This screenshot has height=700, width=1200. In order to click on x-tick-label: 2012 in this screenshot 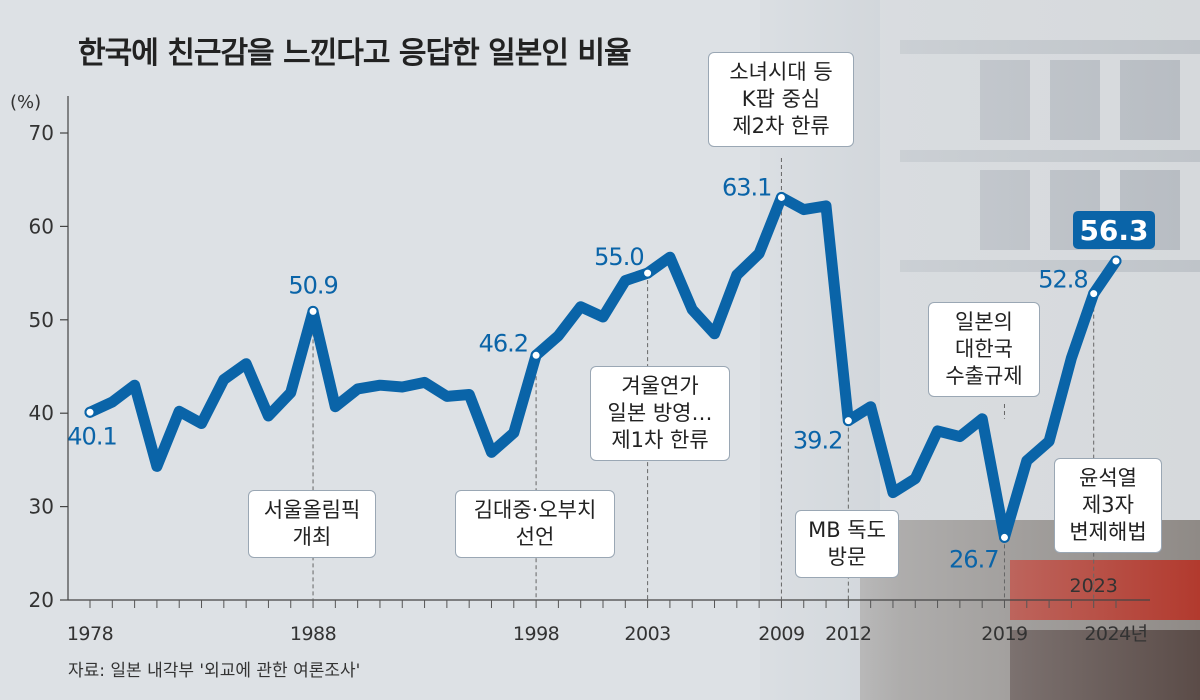, I will do `click(848, 634)`.